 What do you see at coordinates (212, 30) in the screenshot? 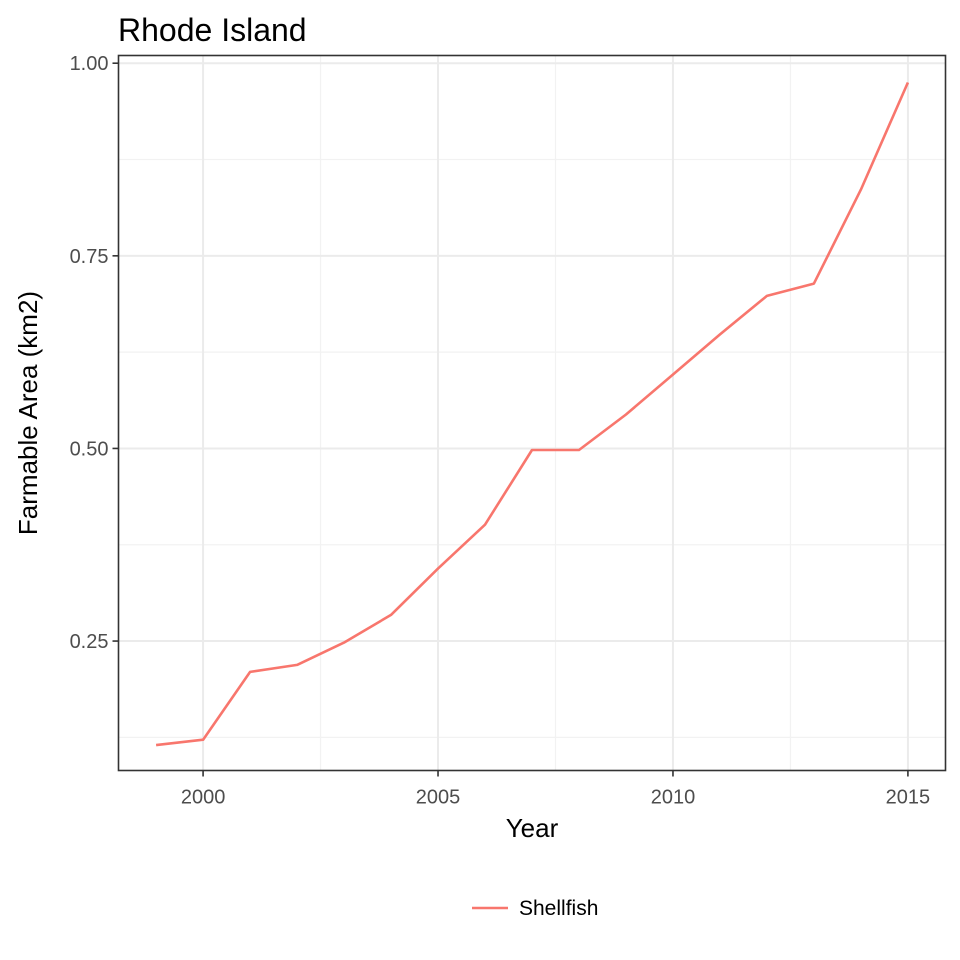
I see `chart-title: Rhode Island` at bounding box center [212, 30].